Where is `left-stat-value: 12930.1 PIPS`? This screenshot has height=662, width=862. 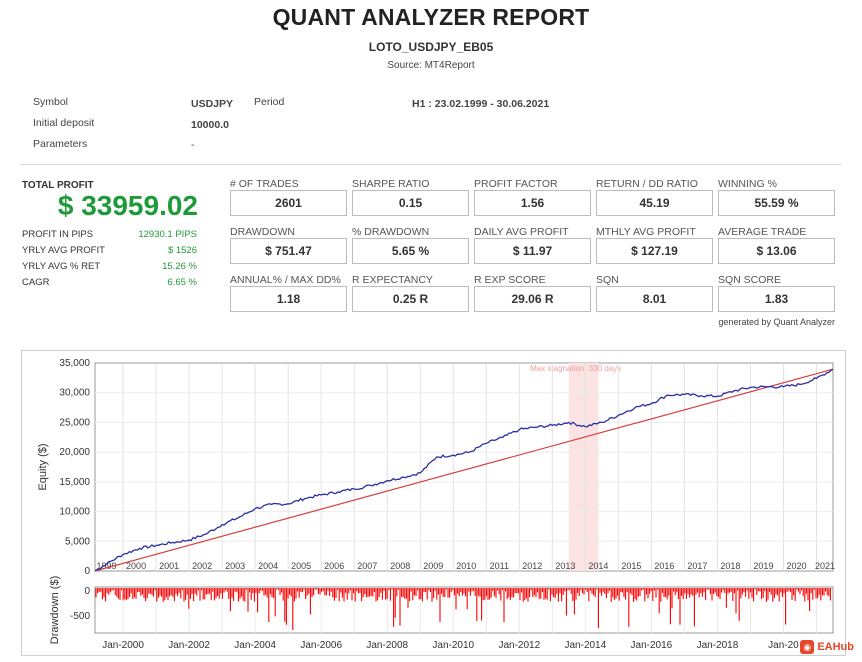
left-stat-value: 12930.1 PIPS is located at coordinates (167, 234).